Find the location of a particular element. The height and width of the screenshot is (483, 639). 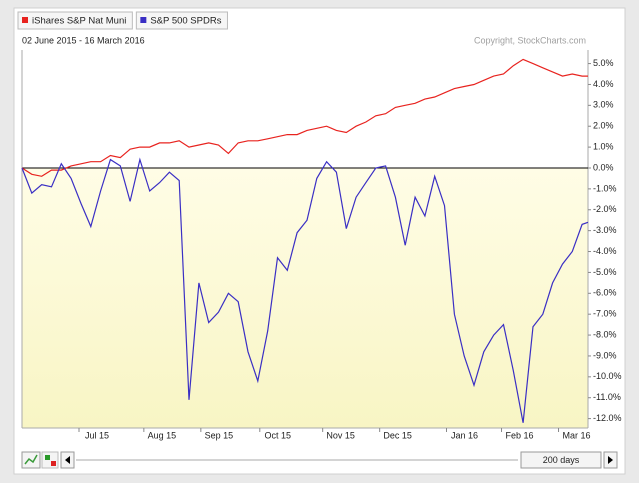

period-box is located at coordinates (561, 460).